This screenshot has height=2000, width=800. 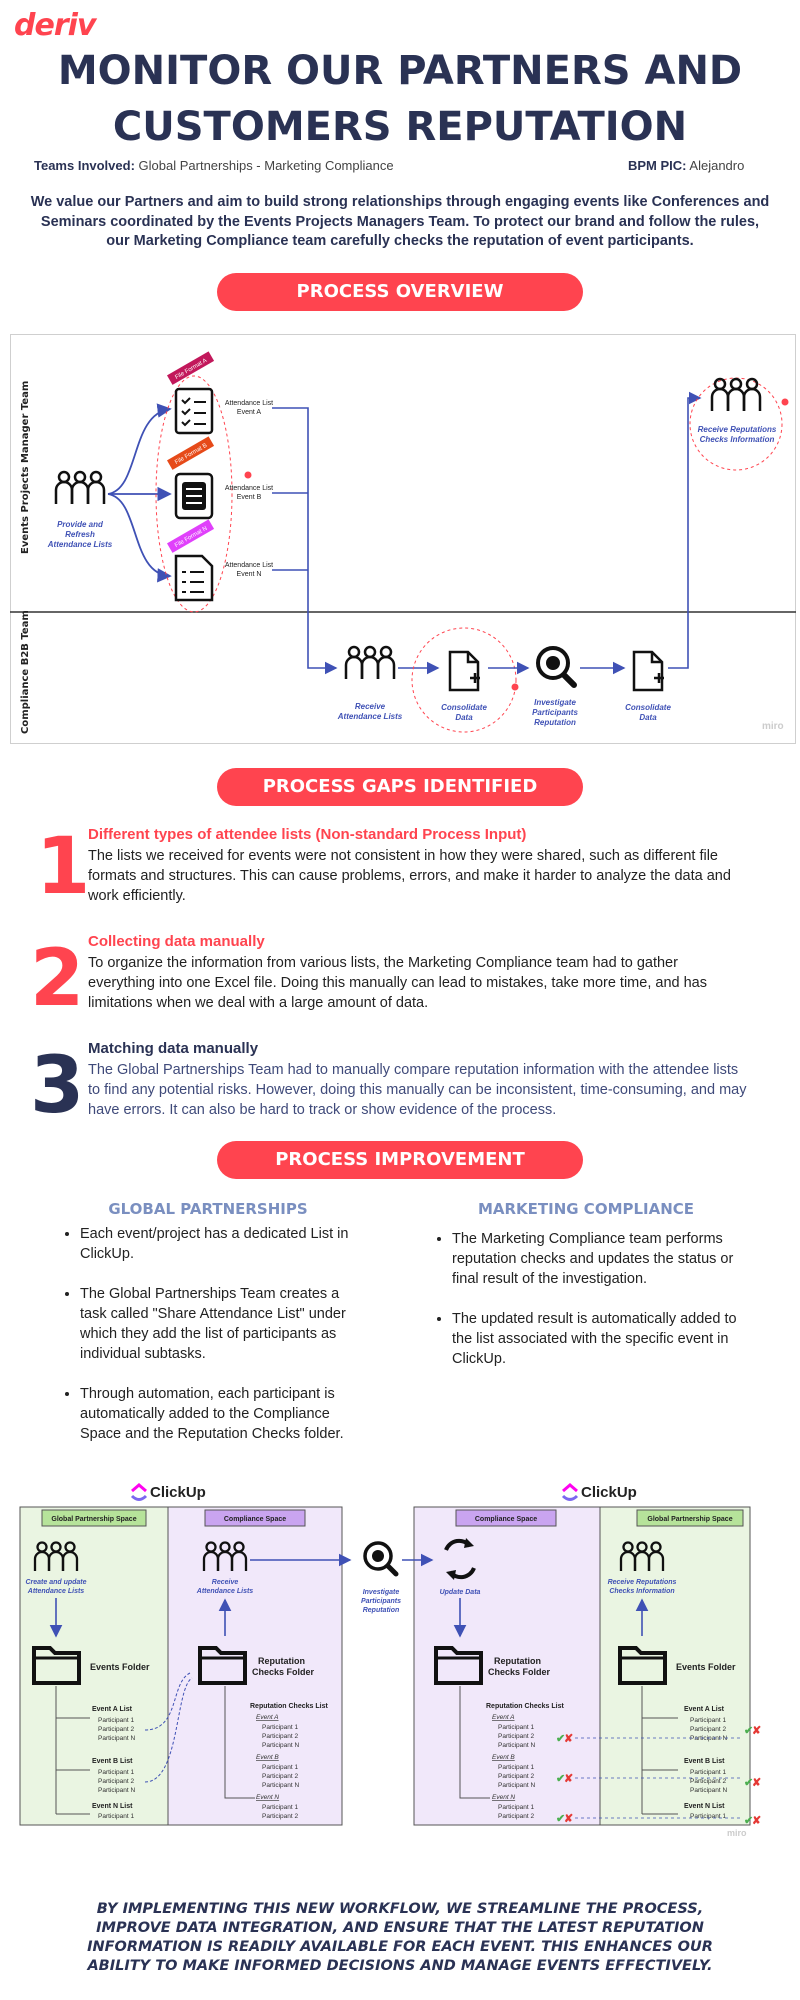 I want to click on eb-pn-left: Participant N, so click(x=117, y=1790).